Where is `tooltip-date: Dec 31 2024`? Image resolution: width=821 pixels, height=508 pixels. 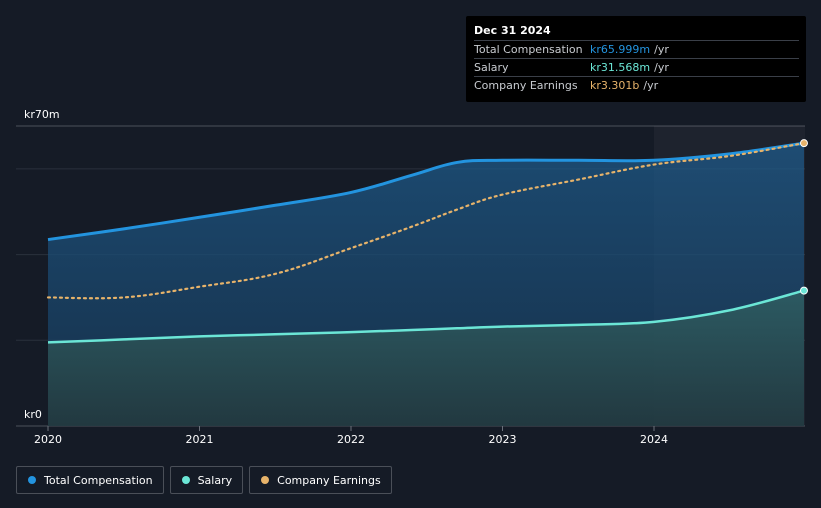 tooltip-date: Dec 31 2024 is located at coordinates (512, 30).